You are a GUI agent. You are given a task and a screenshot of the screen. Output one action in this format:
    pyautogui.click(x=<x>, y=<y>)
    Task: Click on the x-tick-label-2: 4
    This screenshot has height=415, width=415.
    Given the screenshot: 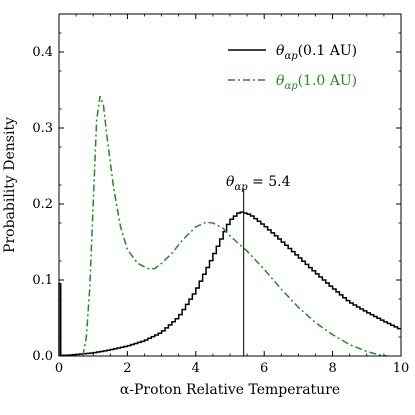 What is the action you would take?
    pyautogui.click(x=196, y=368)
    